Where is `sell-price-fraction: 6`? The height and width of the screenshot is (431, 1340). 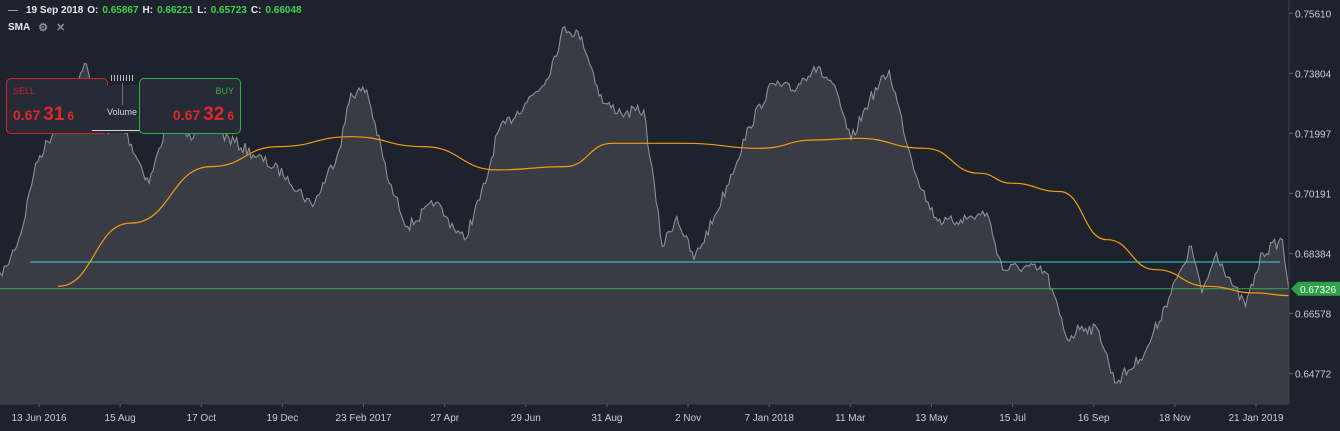
sell-price-fraction: 6 is located at coordinates (71, 116).